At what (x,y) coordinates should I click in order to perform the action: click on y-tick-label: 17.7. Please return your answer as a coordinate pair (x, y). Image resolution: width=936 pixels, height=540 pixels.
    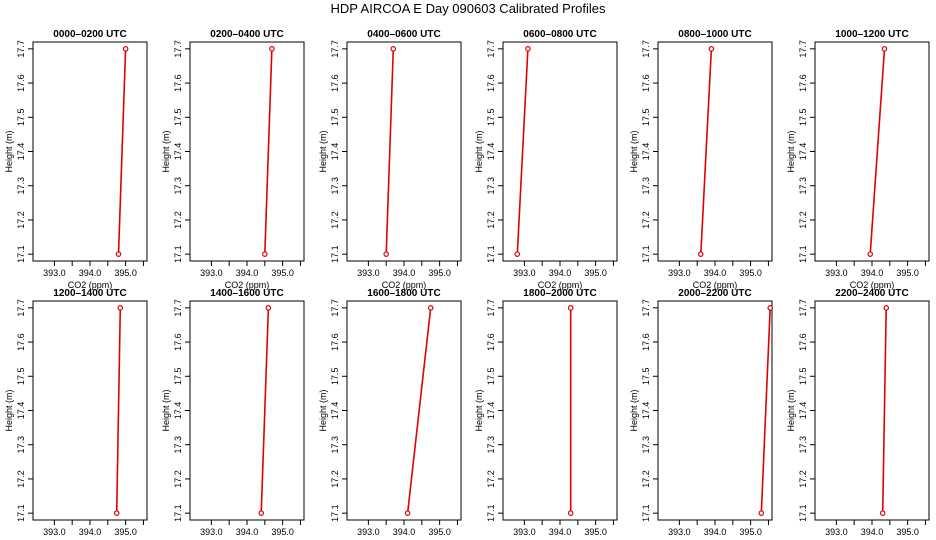
    Looking at the image, I should click on (335, 49).